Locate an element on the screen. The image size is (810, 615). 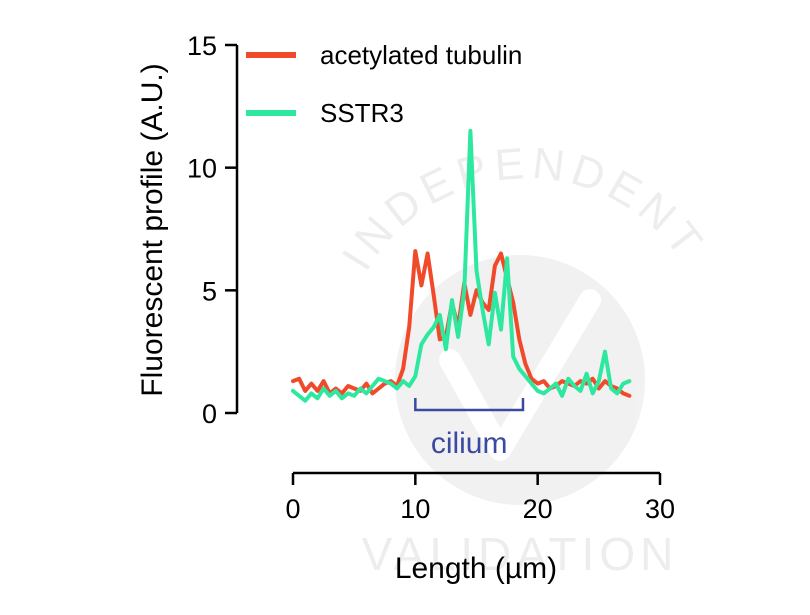
watermark-bottom-text: VALIDATION is located at coordinates (520, 554).